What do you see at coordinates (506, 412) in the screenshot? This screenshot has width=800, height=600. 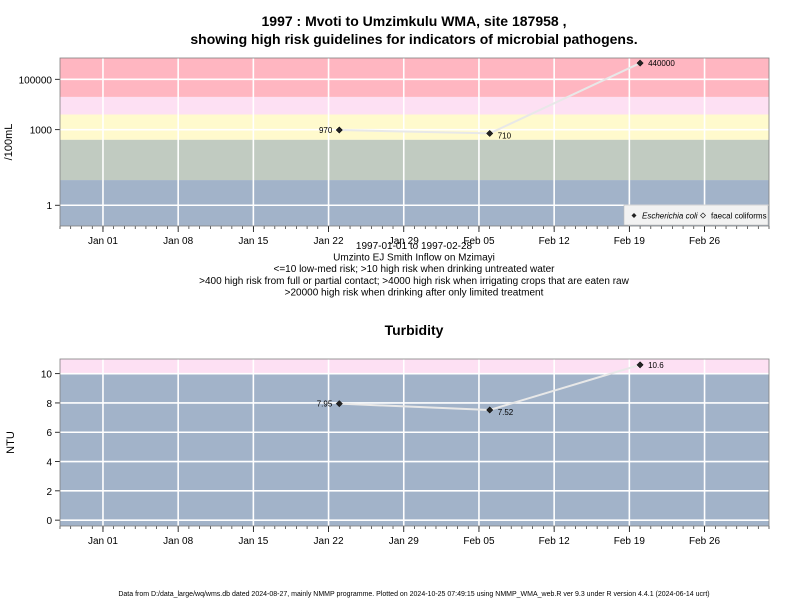 I see `data-label: 7.52` at bounding box center [506, 412].